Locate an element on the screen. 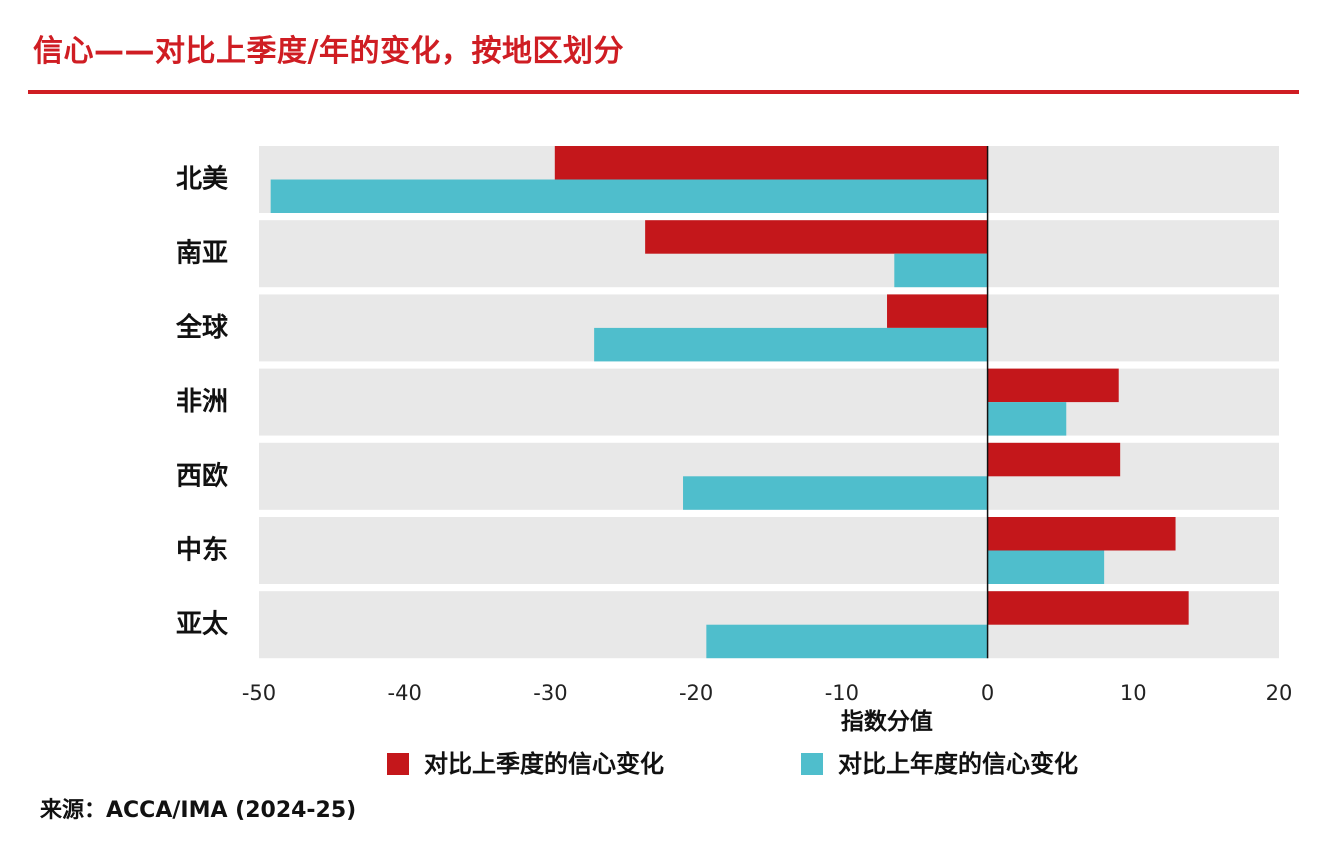 This screenshot has height=843, width=1330. category-band is located at coordinates (769, 402).